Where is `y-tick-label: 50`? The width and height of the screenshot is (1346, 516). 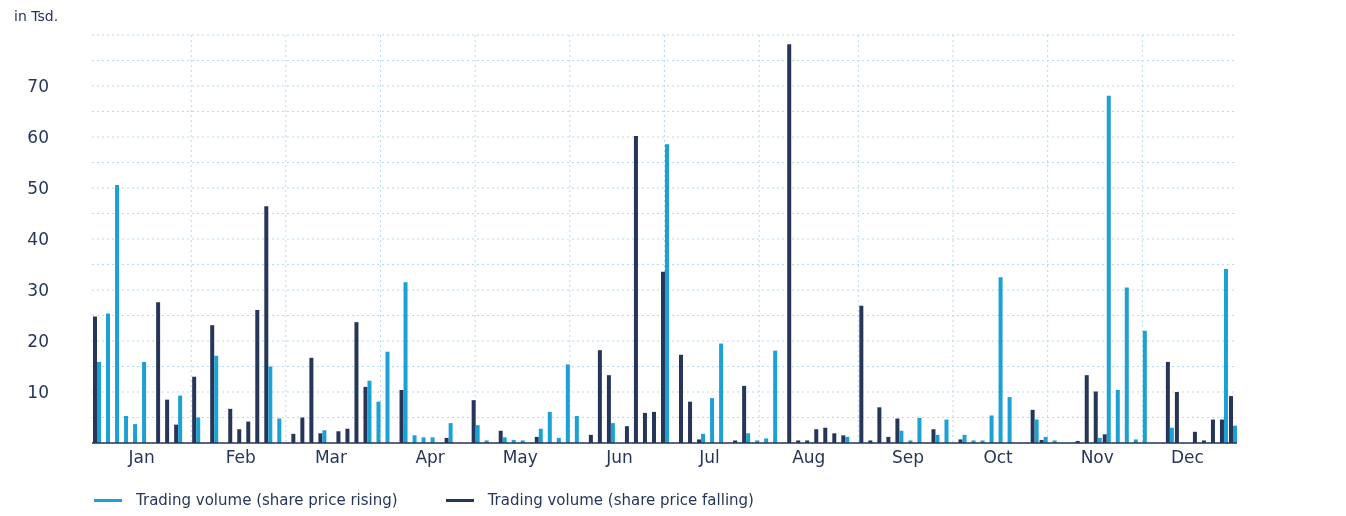 y-tick-label: 50 is located at coordinates (38, 188).